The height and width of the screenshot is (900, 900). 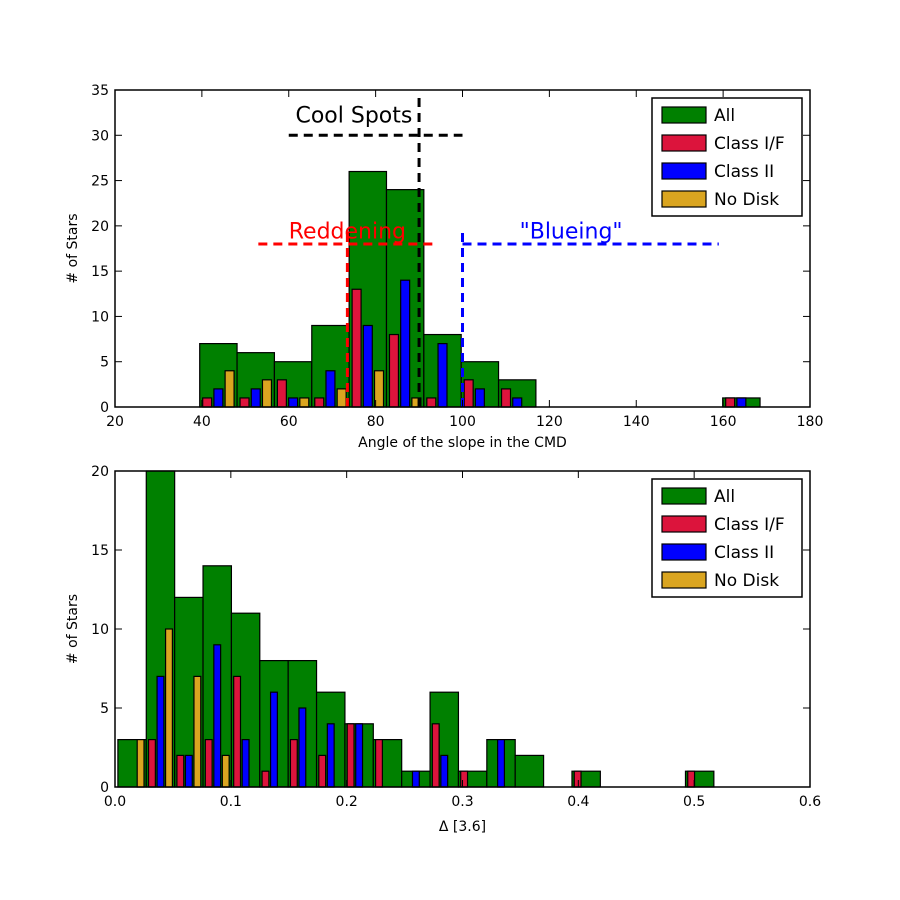 I want to click on x-tick-label: 0.3, so click(x=462, y=802).